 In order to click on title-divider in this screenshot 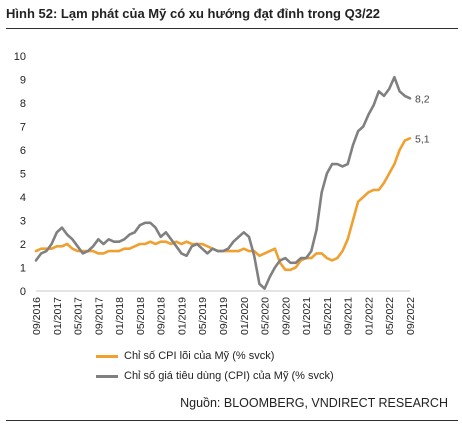, I will do `click(232, 28)`.